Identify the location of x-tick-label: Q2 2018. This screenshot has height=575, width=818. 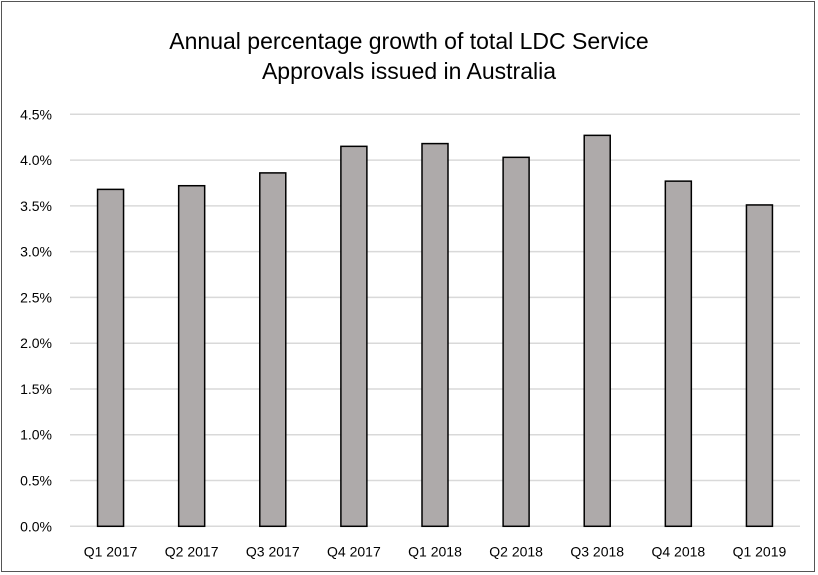
(516, 551).